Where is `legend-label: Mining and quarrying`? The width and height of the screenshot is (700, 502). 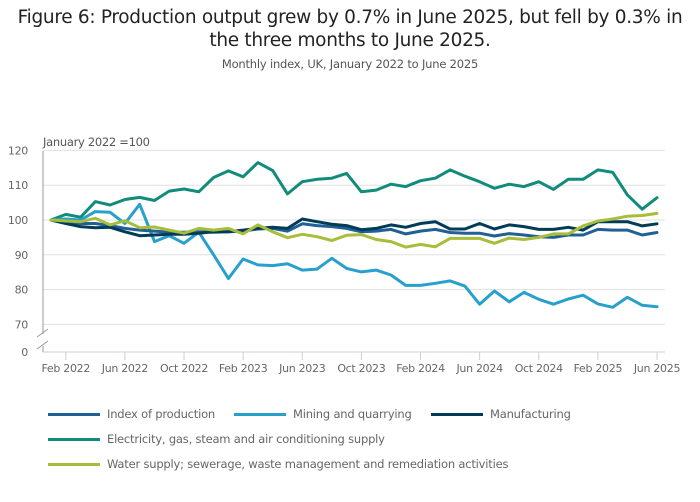 legend-label: Mining and quarrying is located at coordinates (352, 414).